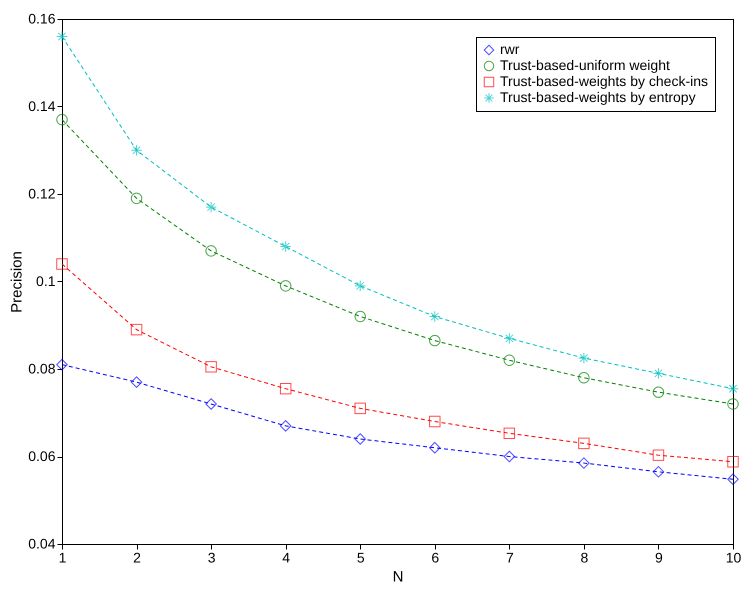 The height and width of the screenshot is (592, 753). What do you see at coordinates (17, 282) in the screenshot?
I see `y-axis-title: Precision` at bounding box center [17, 282].